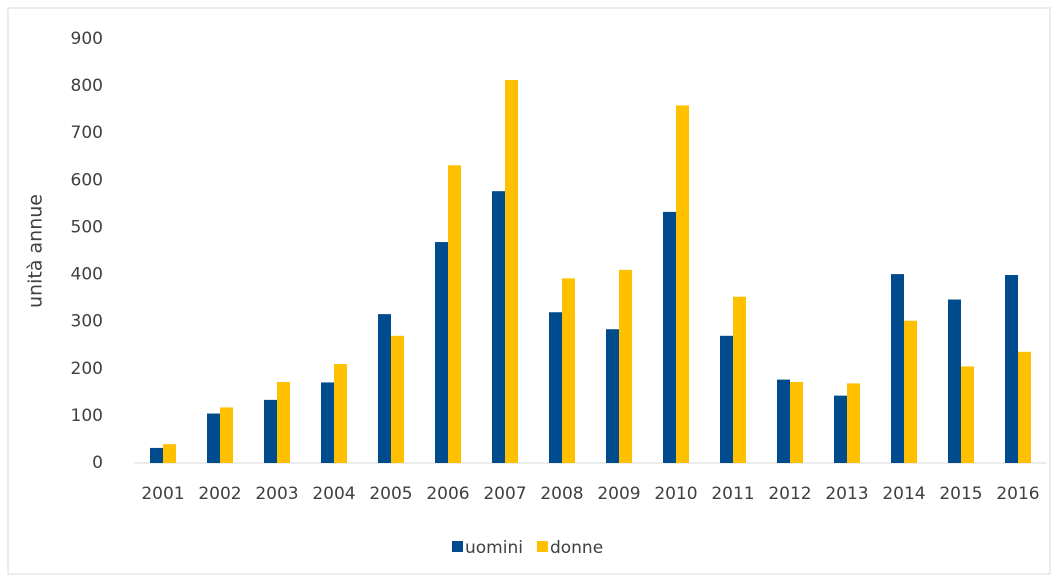 Image resolution: width=1059 pixels, height=586 pixels. I want to click on x-tick-label: 2004, so click(333, 494).